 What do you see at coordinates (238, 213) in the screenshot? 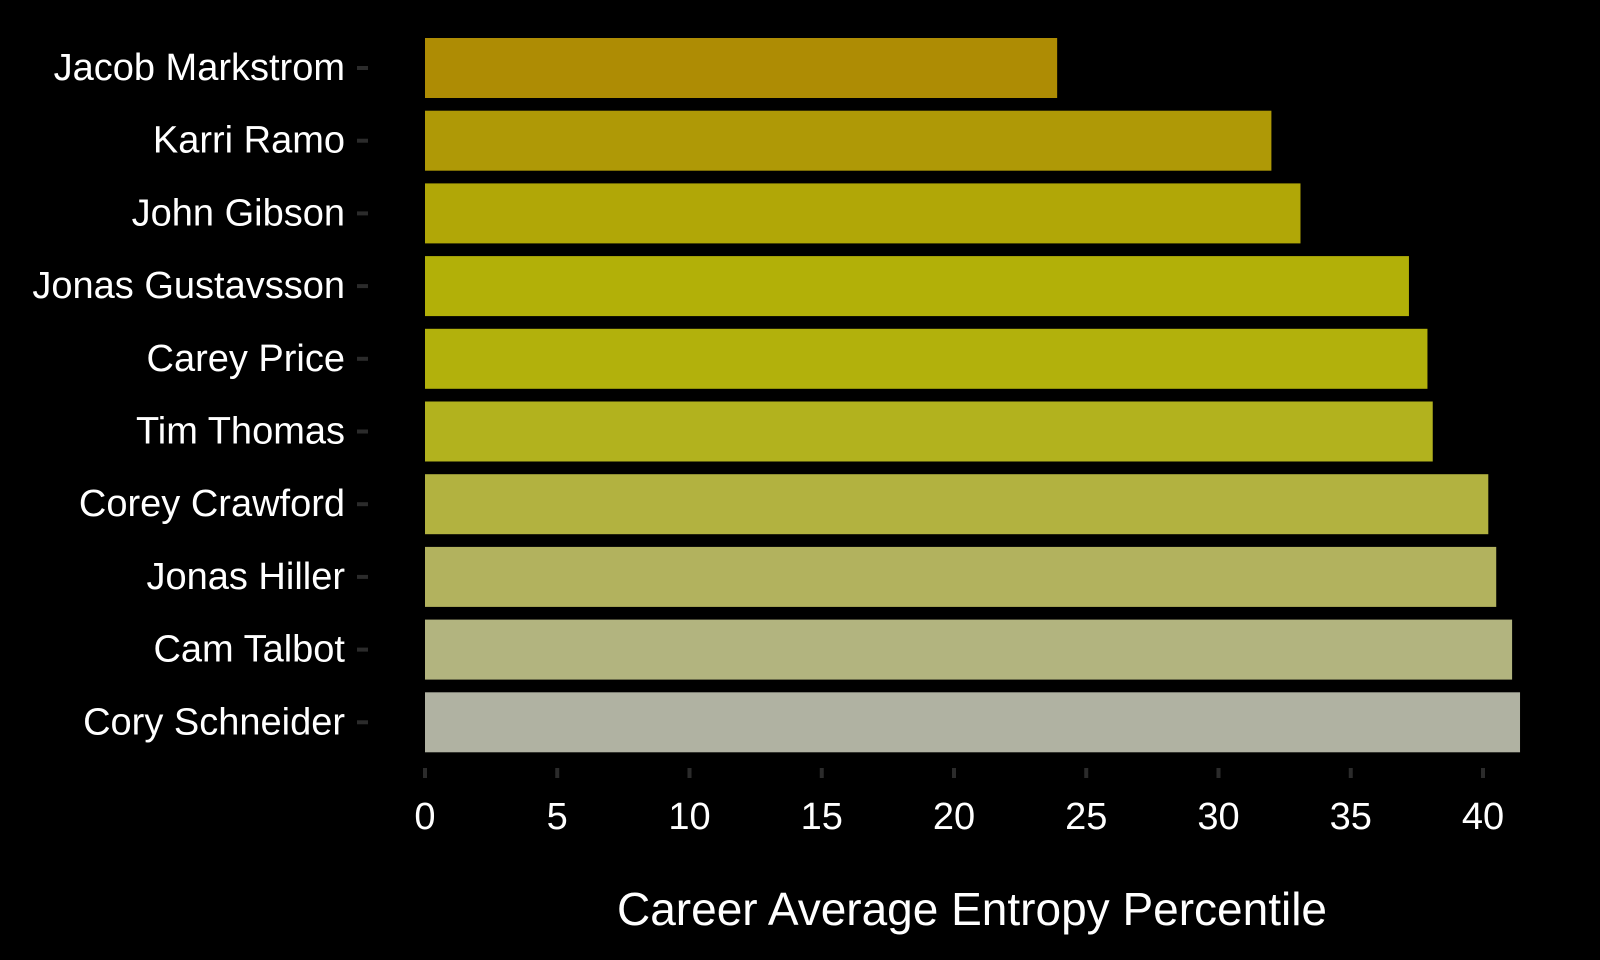
I see `category-label: John Gibson` at bounding box center [238, 213].